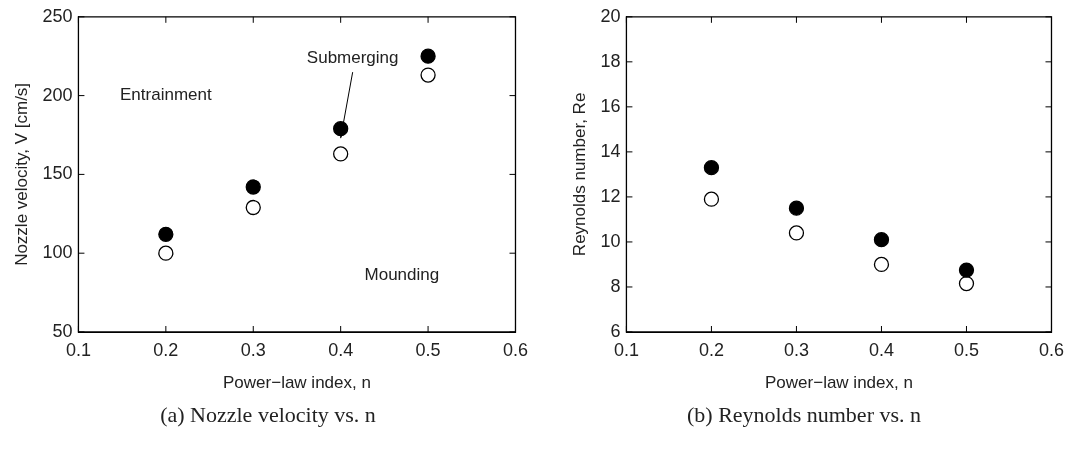 The height and width of the screenshot is (452, 1072). I want to click on y-tick-label: 18, so click(610, 60).